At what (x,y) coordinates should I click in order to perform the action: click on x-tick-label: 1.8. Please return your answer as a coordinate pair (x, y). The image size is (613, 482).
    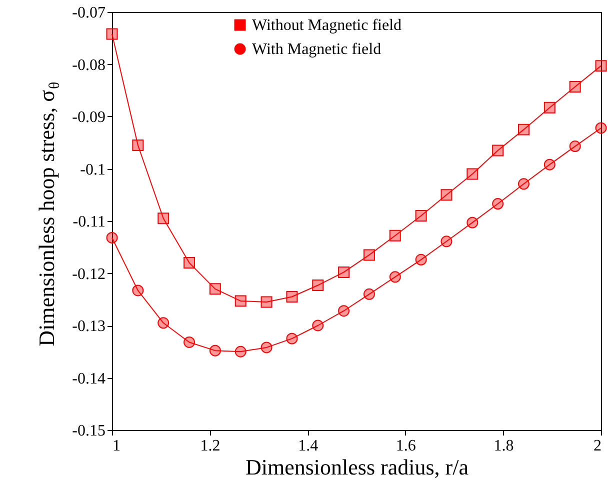
    Looking at the image, I should click on (504, 446).